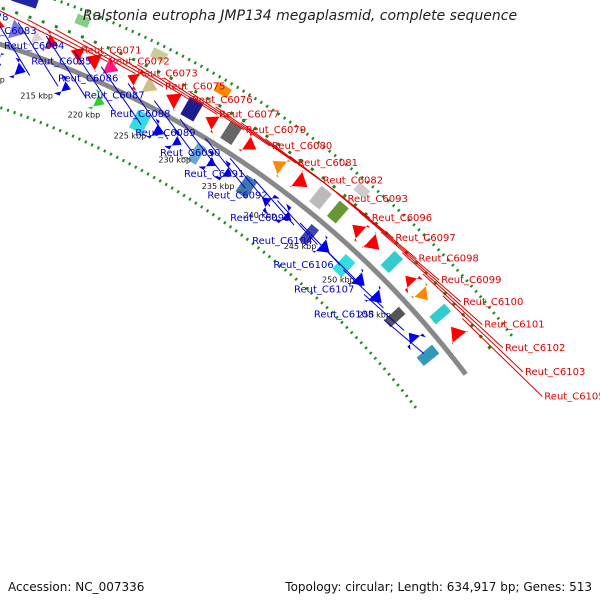 This screenshot has width=600, height=605. I want to click on tick-label: 245 kbp, so click(300, 246).